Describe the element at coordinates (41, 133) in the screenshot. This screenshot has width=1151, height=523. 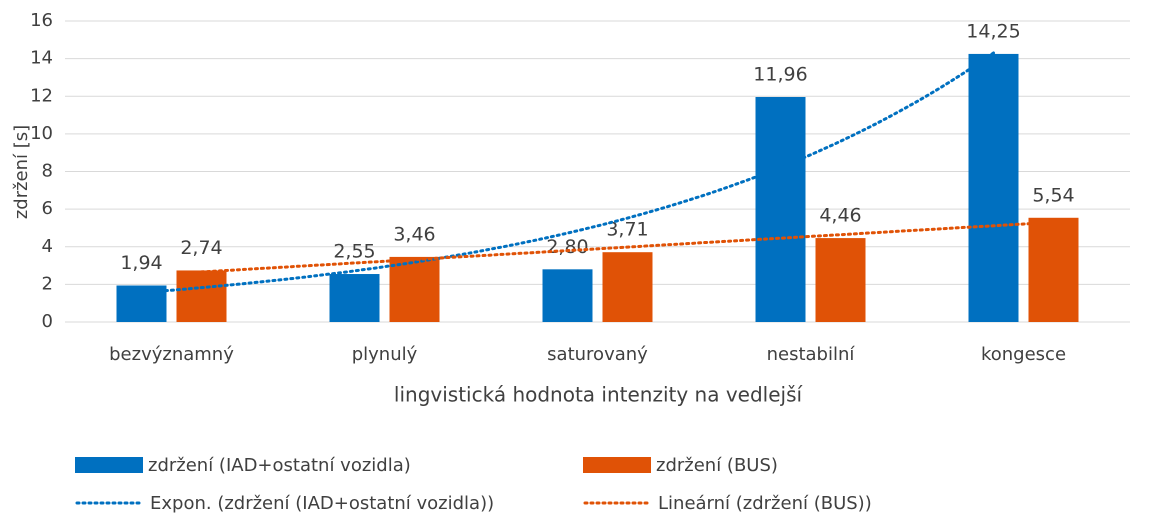
I see `y-tick-label: 10` at that location.